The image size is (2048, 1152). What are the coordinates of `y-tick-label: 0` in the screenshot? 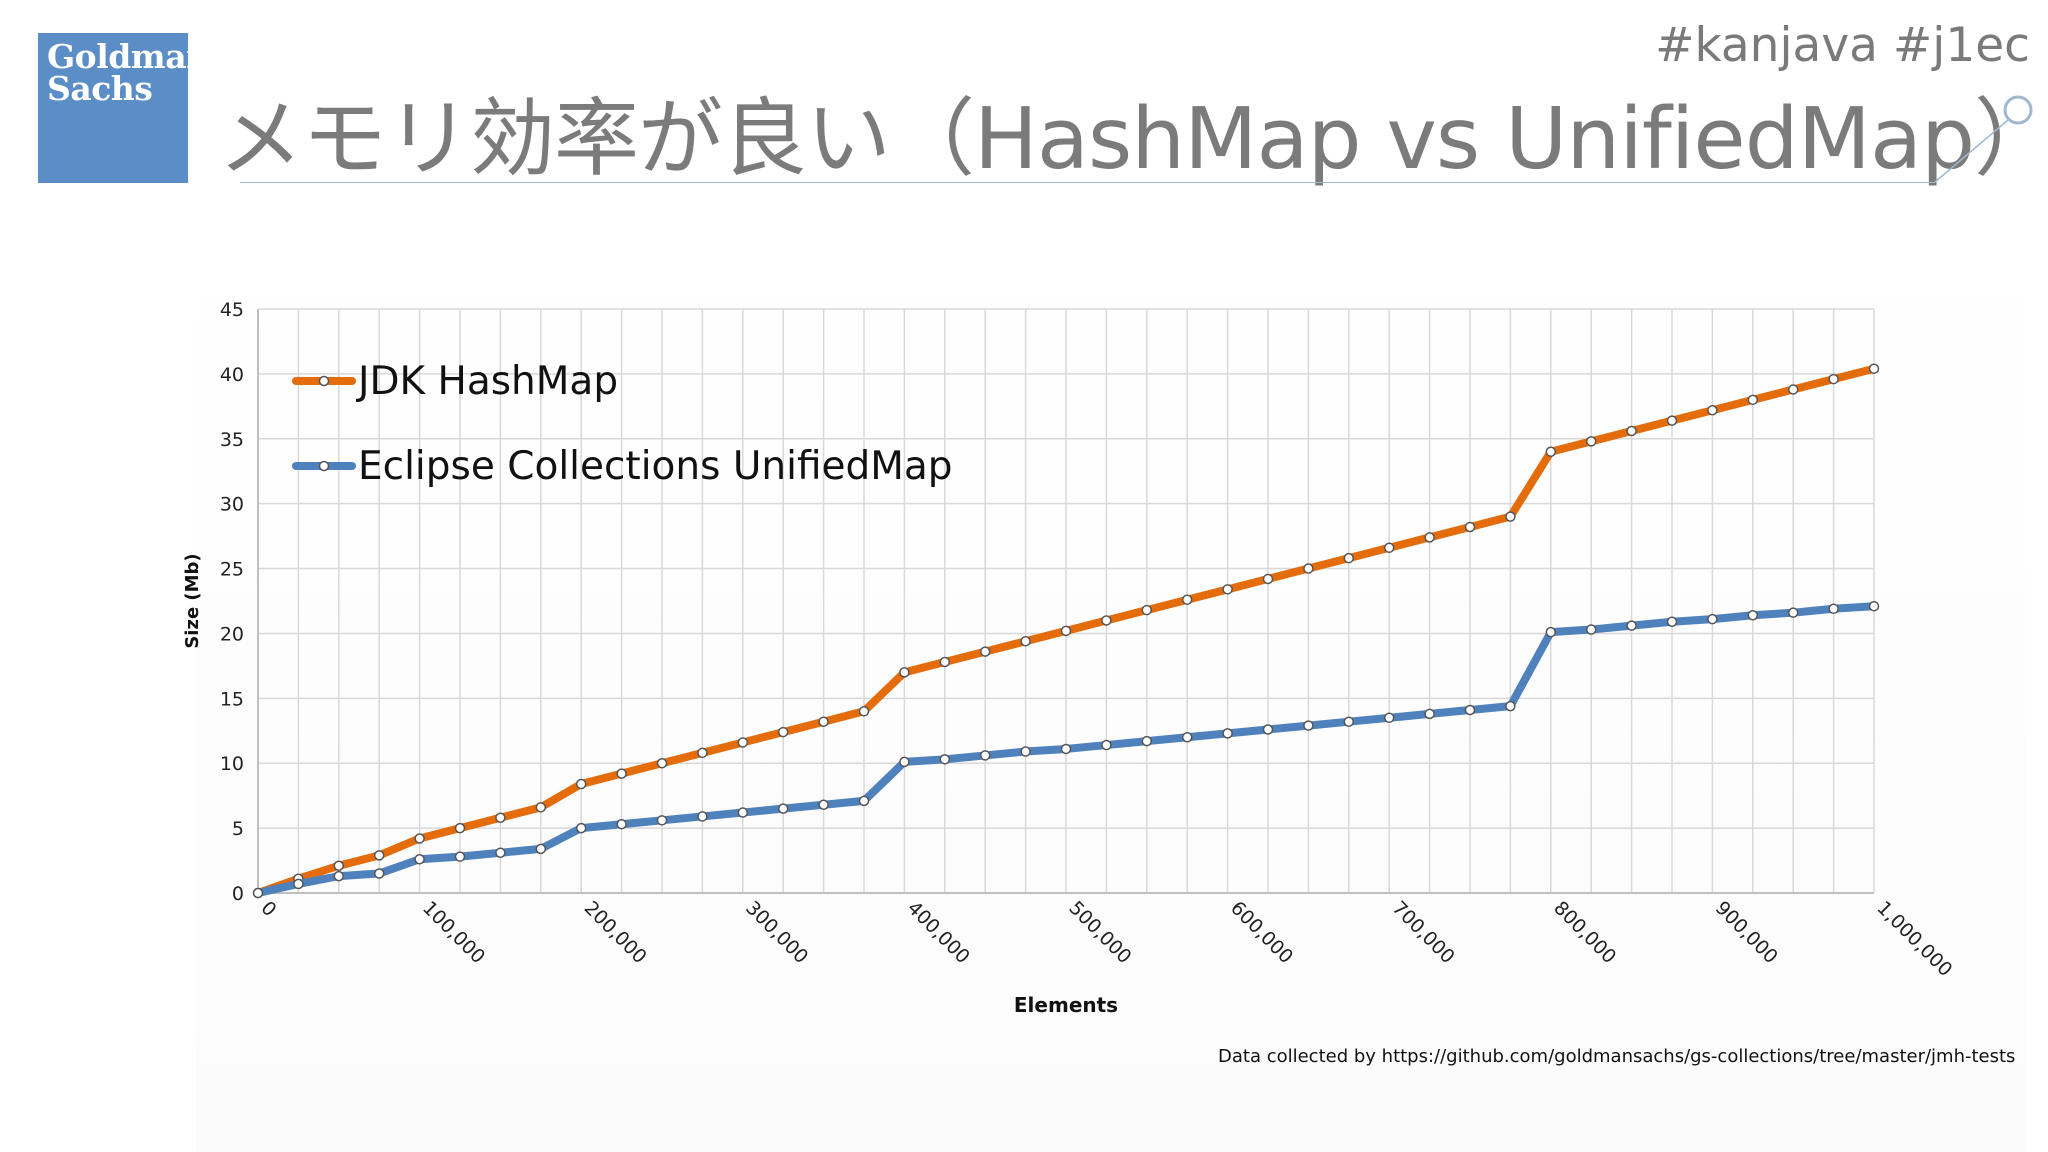 It's located at (238, 894).